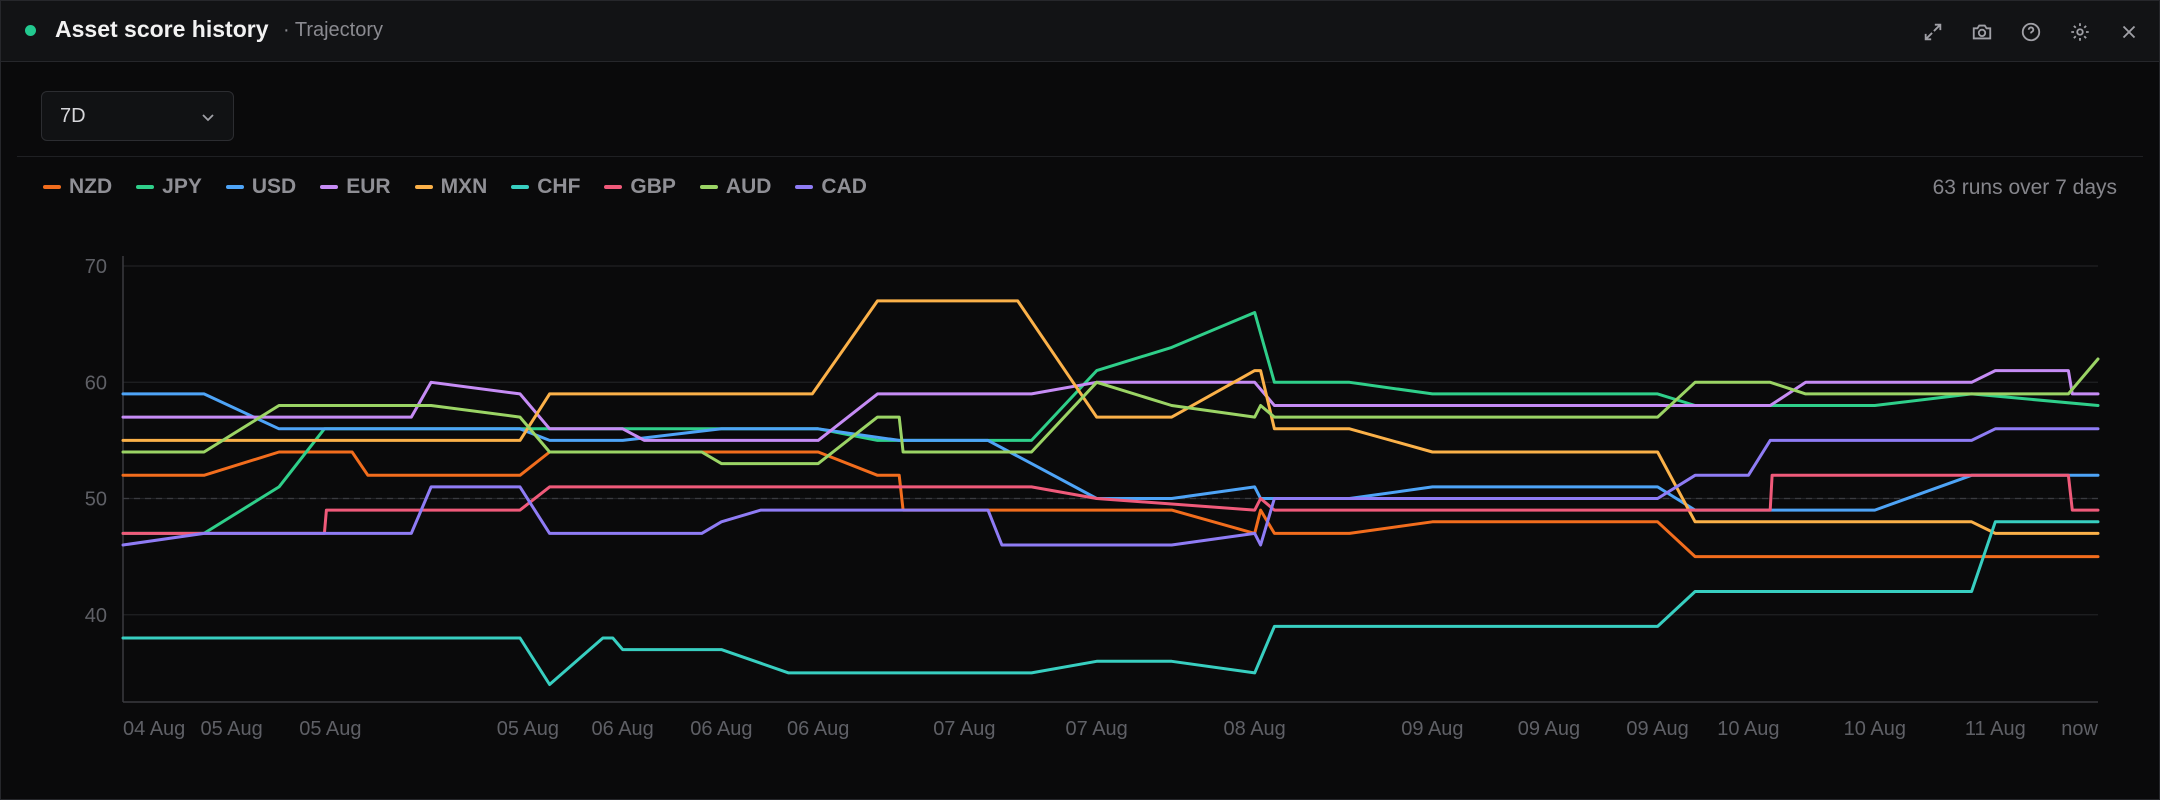 This screenshot has width=2160, height=800. I want to click on series-line-usd, so click(1110, 452).